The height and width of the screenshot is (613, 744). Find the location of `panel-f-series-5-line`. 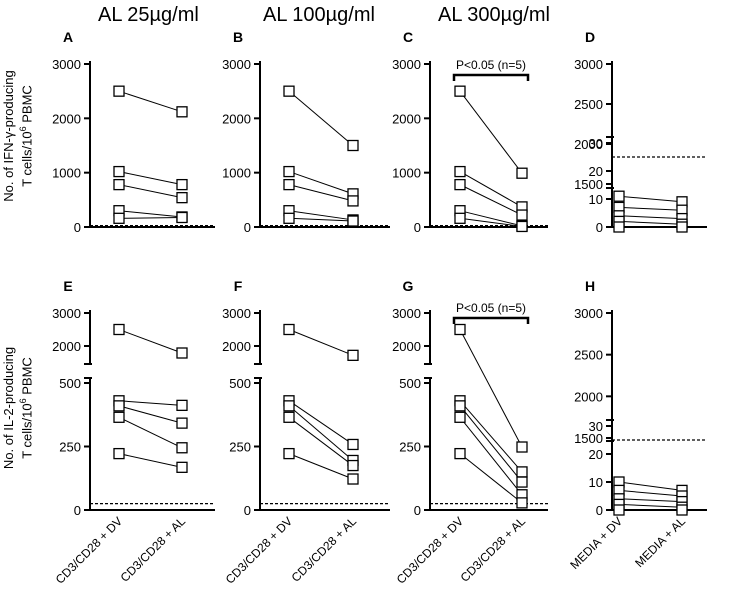

panel-f-series-5-line is located at coordinates (321, 466).